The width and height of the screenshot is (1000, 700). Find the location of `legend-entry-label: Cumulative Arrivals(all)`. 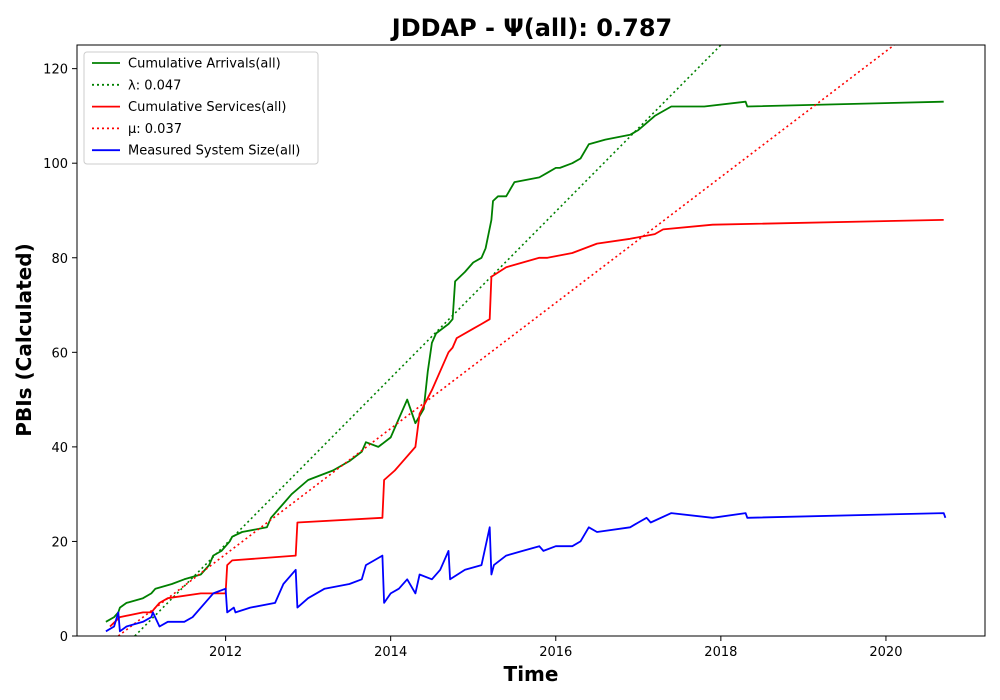

legend-entry-label: Cumulative Arrivals(all) is located at coordinates (204, 64).